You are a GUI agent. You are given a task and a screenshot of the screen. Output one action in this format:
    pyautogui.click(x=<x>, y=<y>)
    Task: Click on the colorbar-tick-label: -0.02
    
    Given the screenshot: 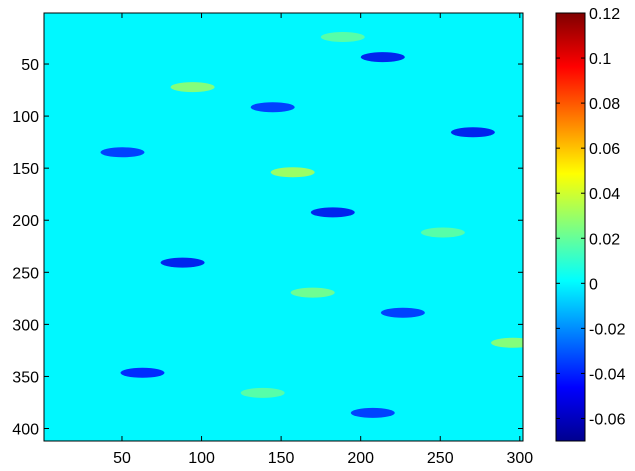 What is the action you would take?
    pyautogui.click(x=607, y=329)
    